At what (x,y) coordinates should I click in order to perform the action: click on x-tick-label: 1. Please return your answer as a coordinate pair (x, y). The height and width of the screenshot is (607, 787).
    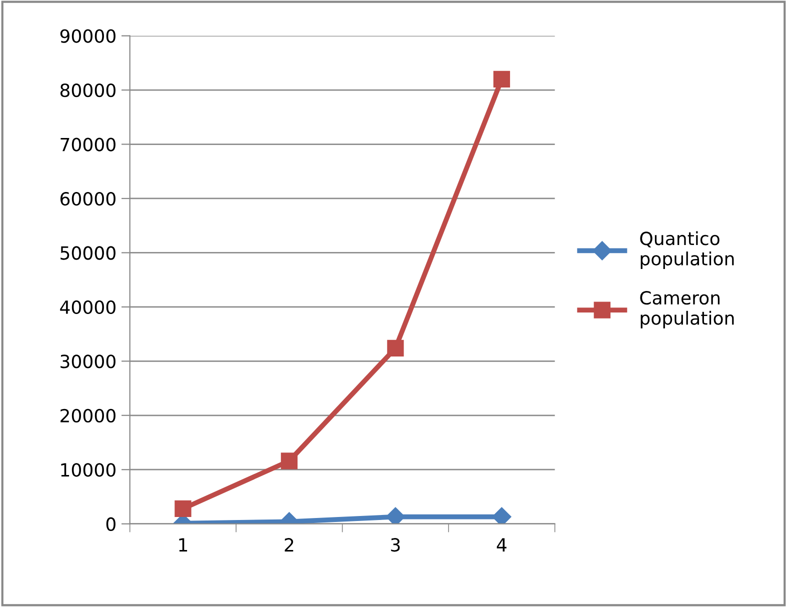
    Looking at the image, I should click on (183, 545).